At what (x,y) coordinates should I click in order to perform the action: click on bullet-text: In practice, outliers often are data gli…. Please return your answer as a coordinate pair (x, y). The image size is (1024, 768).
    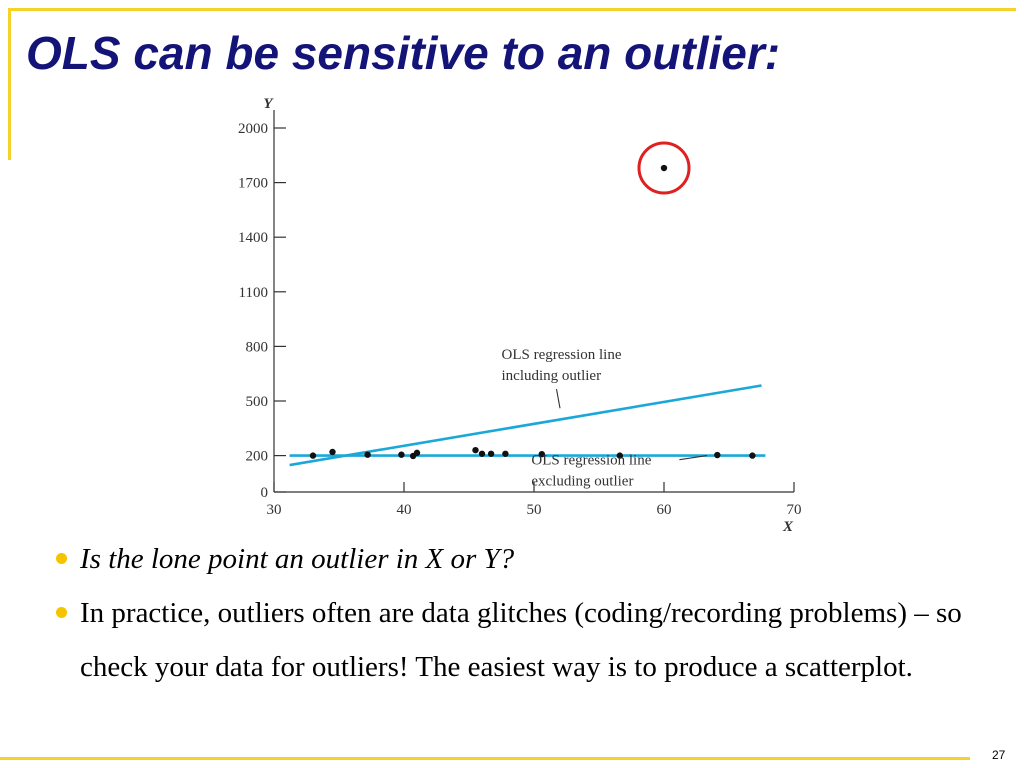
    Looking at the image, I should click on (521, 640).